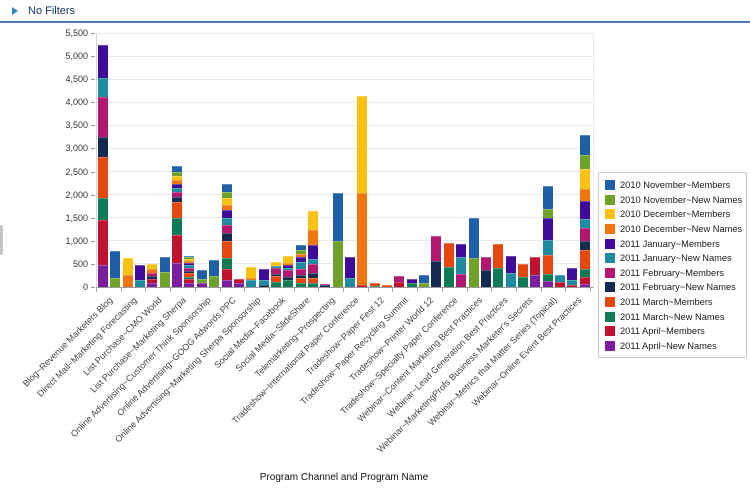 The image size is (750, 492). I want to click on legend-item: 2011 January~Members, so click(673, 243).